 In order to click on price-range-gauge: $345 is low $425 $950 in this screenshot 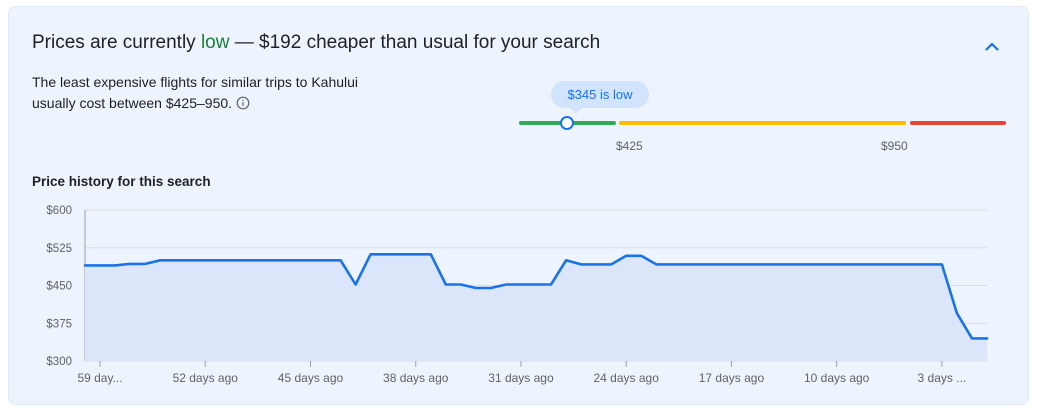, I will do `click(769, 119)`.